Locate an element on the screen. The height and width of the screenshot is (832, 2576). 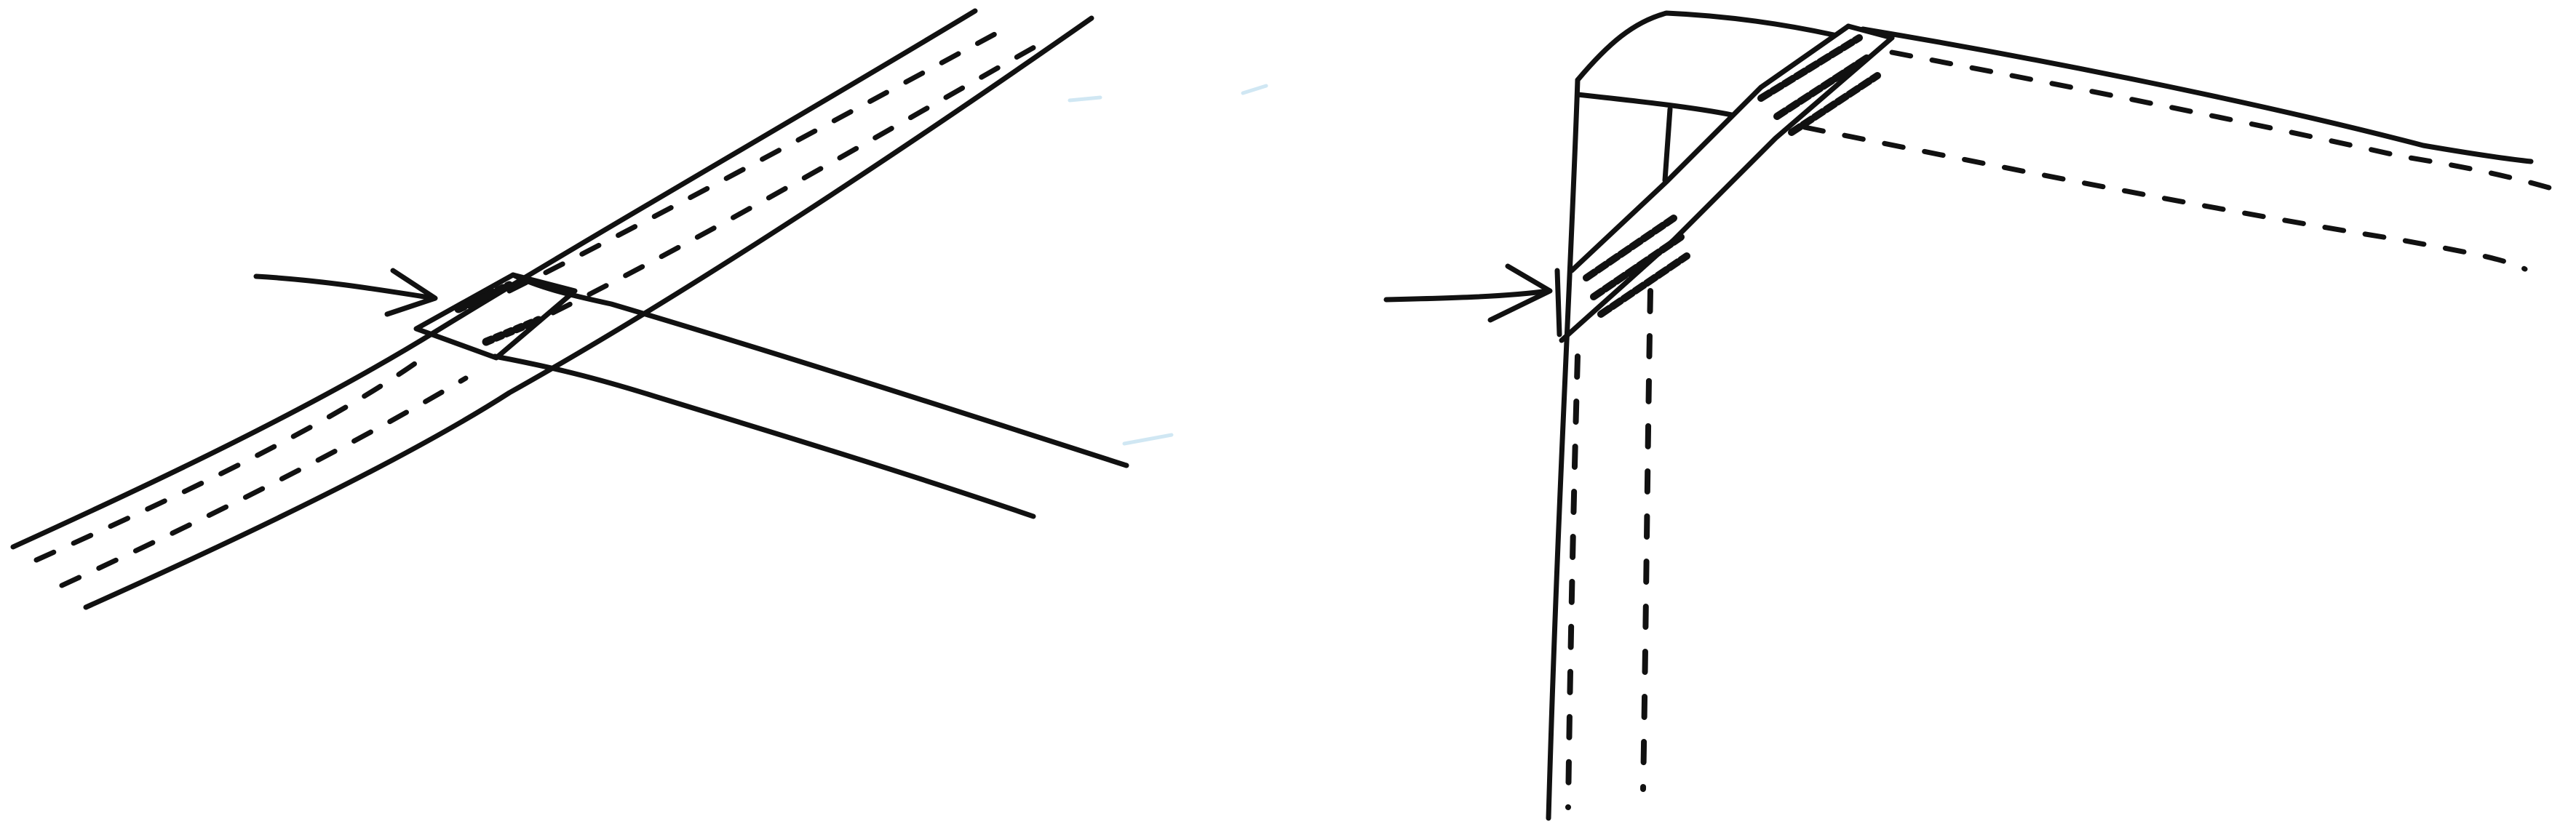
top-rail-upper-edge is located at coordinates (1706, 46).